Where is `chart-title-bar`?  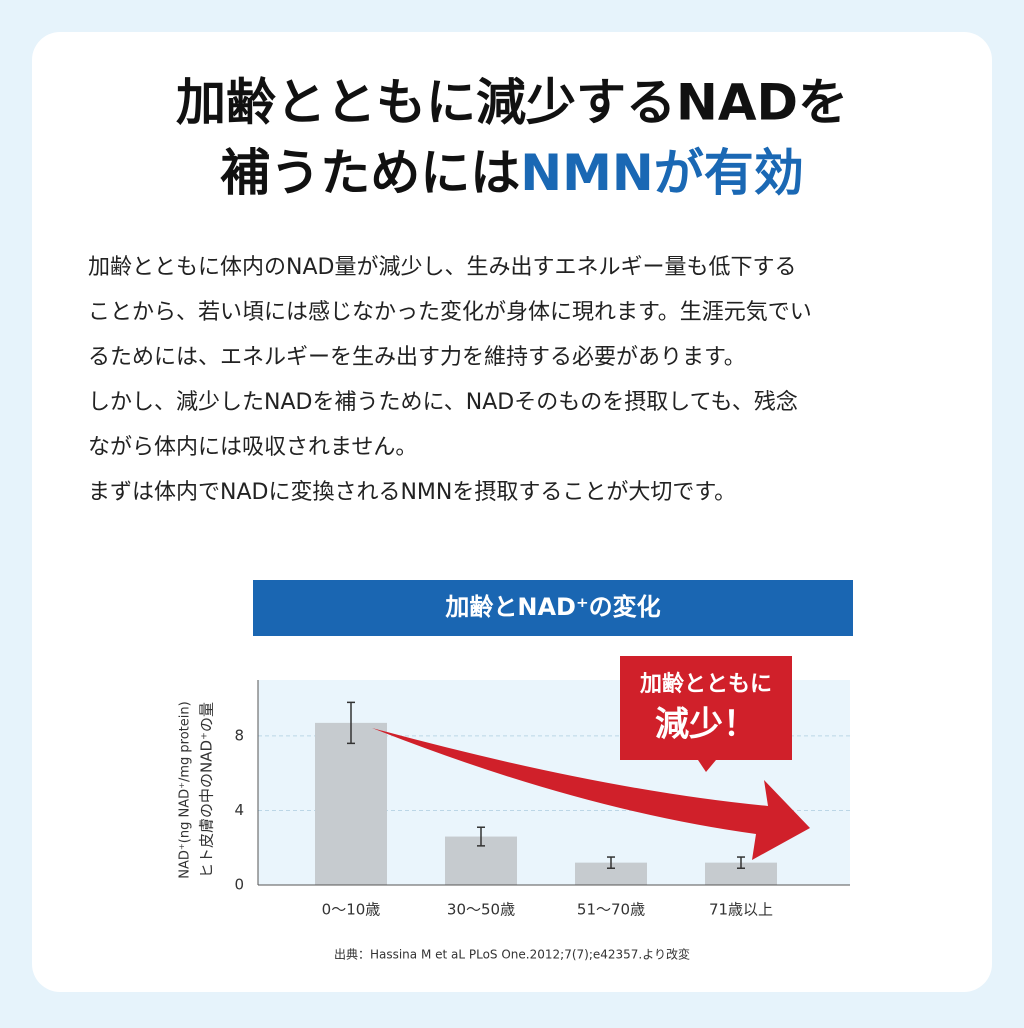 chart-title-bar is located at coordinates (553, 608).